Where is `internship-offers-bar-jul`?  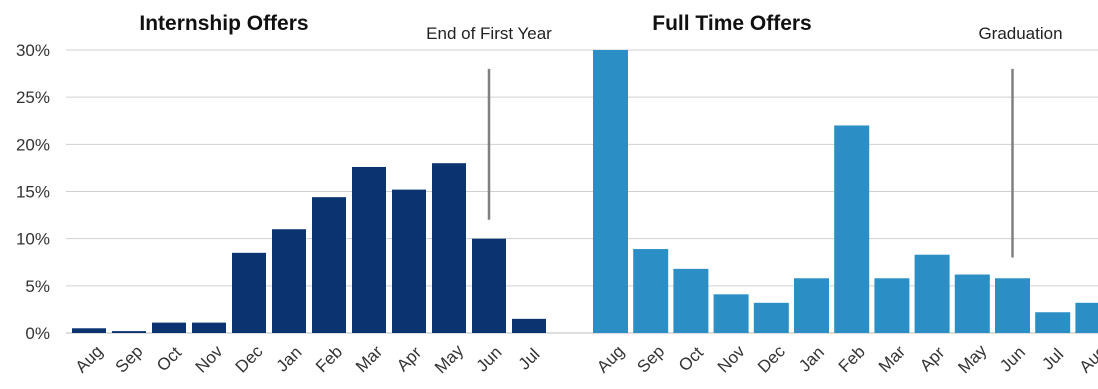 internship-offers-bar-jul is located at coordinates (529, 325).